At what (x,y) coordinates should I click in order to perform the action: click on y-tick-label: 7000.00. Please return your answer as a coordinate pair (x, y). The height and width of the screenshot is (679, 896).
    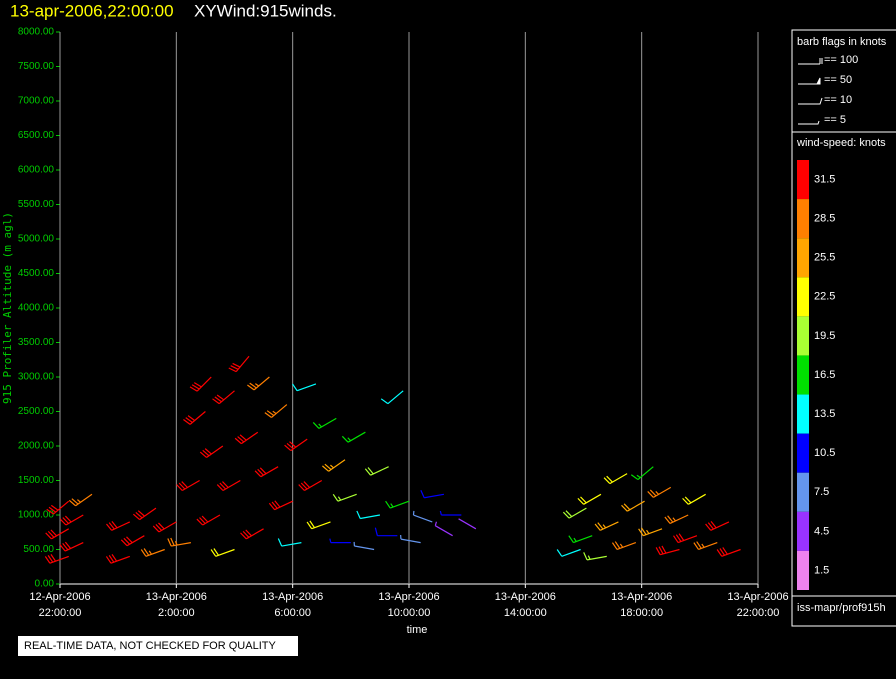
    Looking at the image, I should click on (36, 101).